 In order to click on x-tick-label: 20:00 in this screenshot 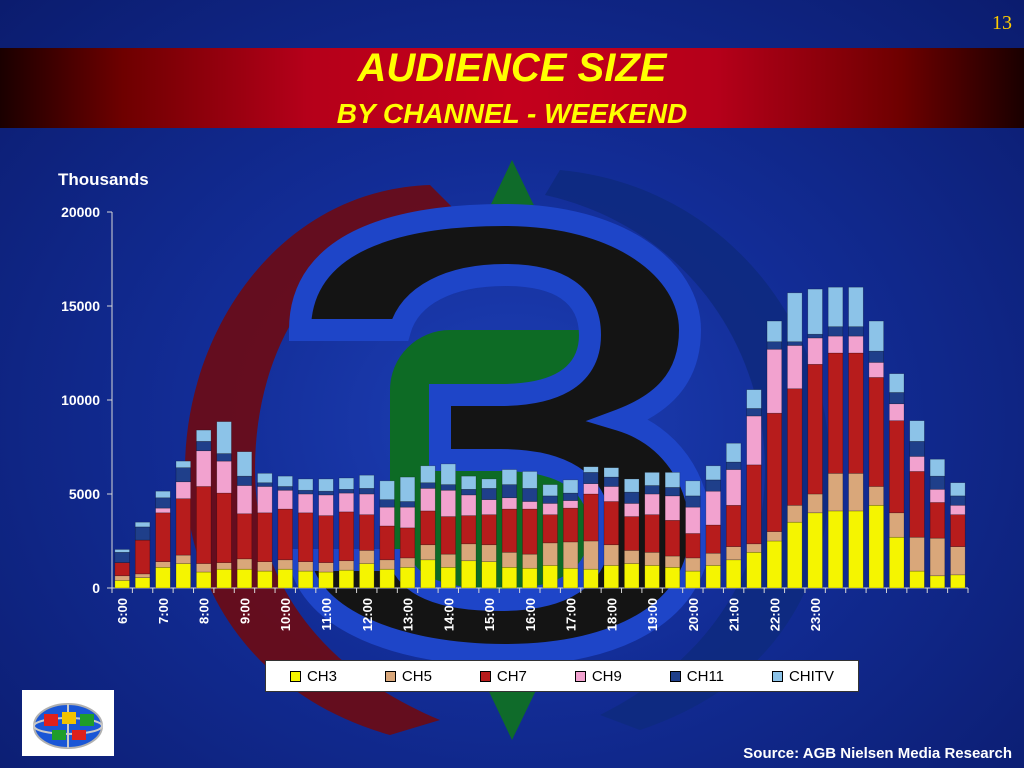, I will do `click(693, 614)`.